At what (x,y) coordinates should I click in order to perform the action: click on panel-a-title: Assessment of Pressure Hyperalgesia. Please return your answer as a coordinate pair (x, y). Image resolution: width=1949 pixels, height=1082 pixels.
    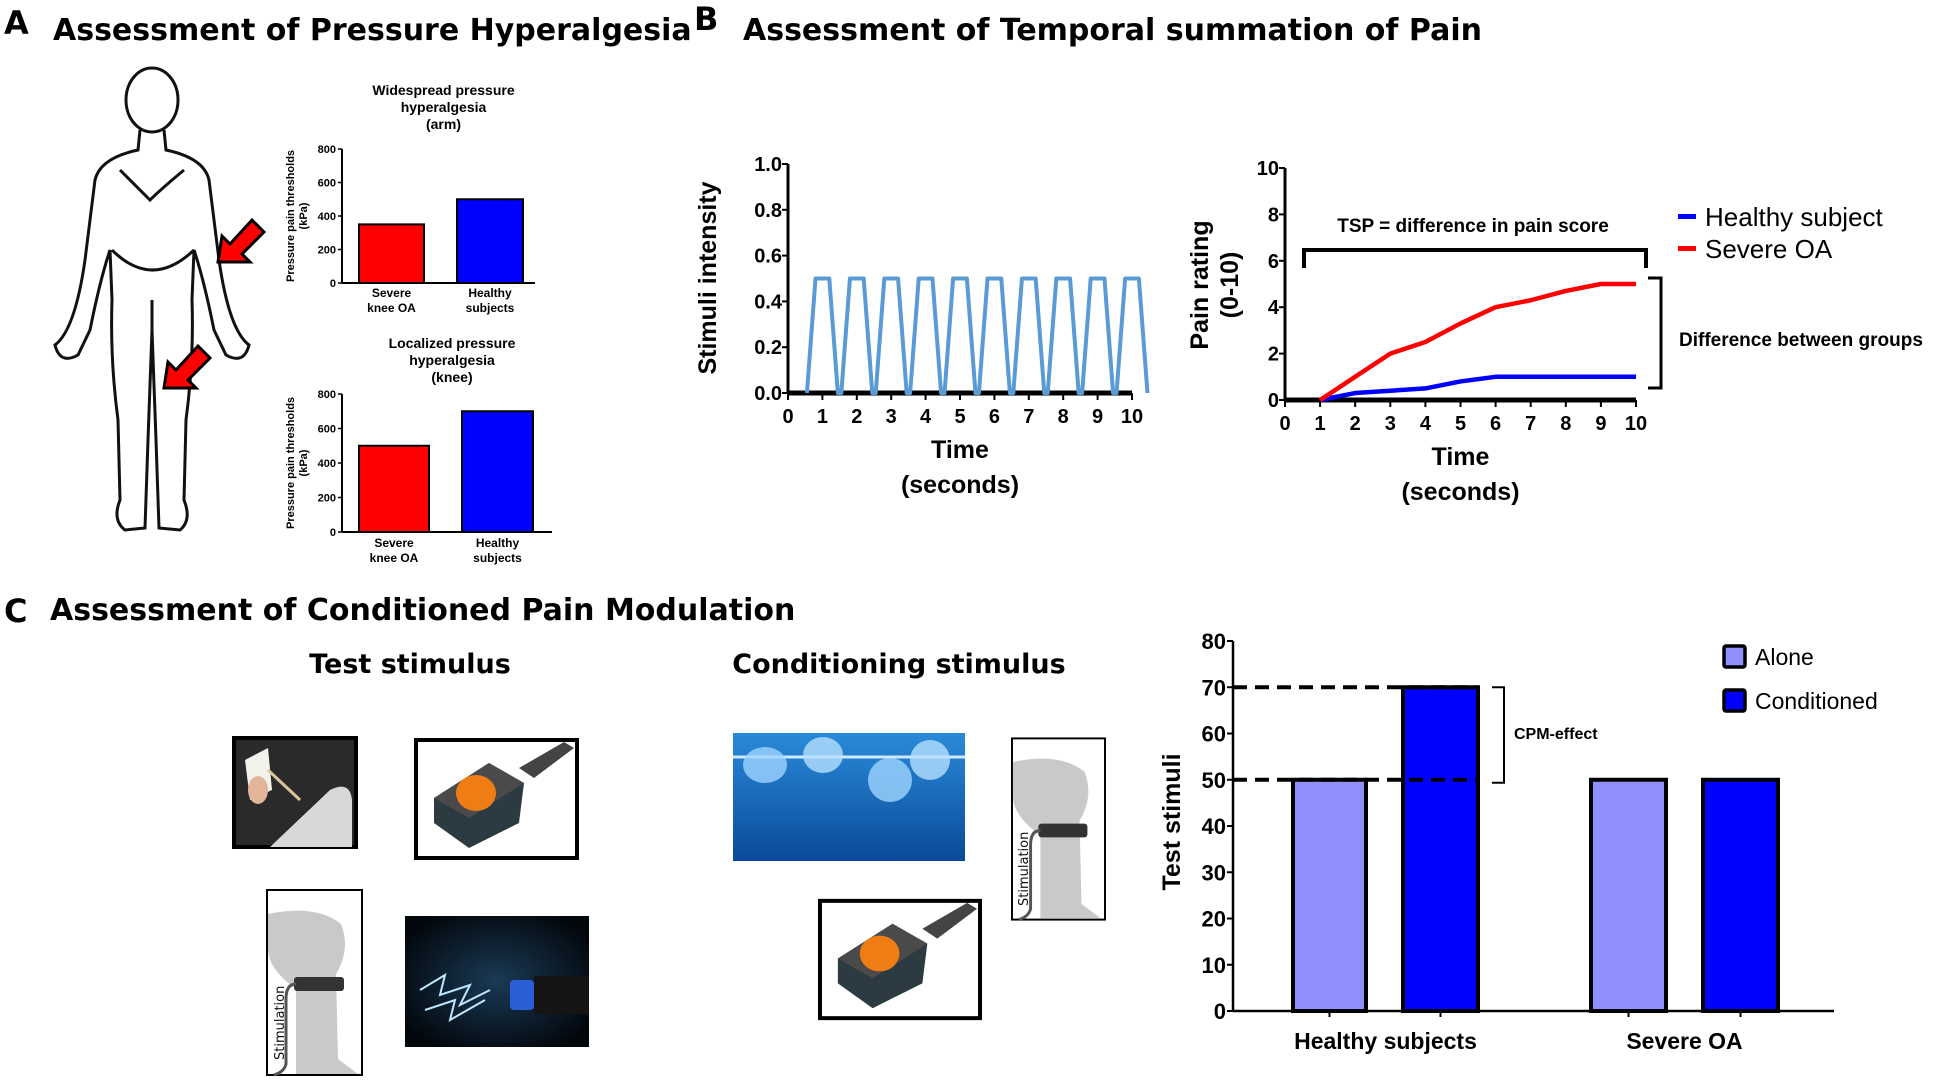
    Looking at the image, I should click on (372, 30).